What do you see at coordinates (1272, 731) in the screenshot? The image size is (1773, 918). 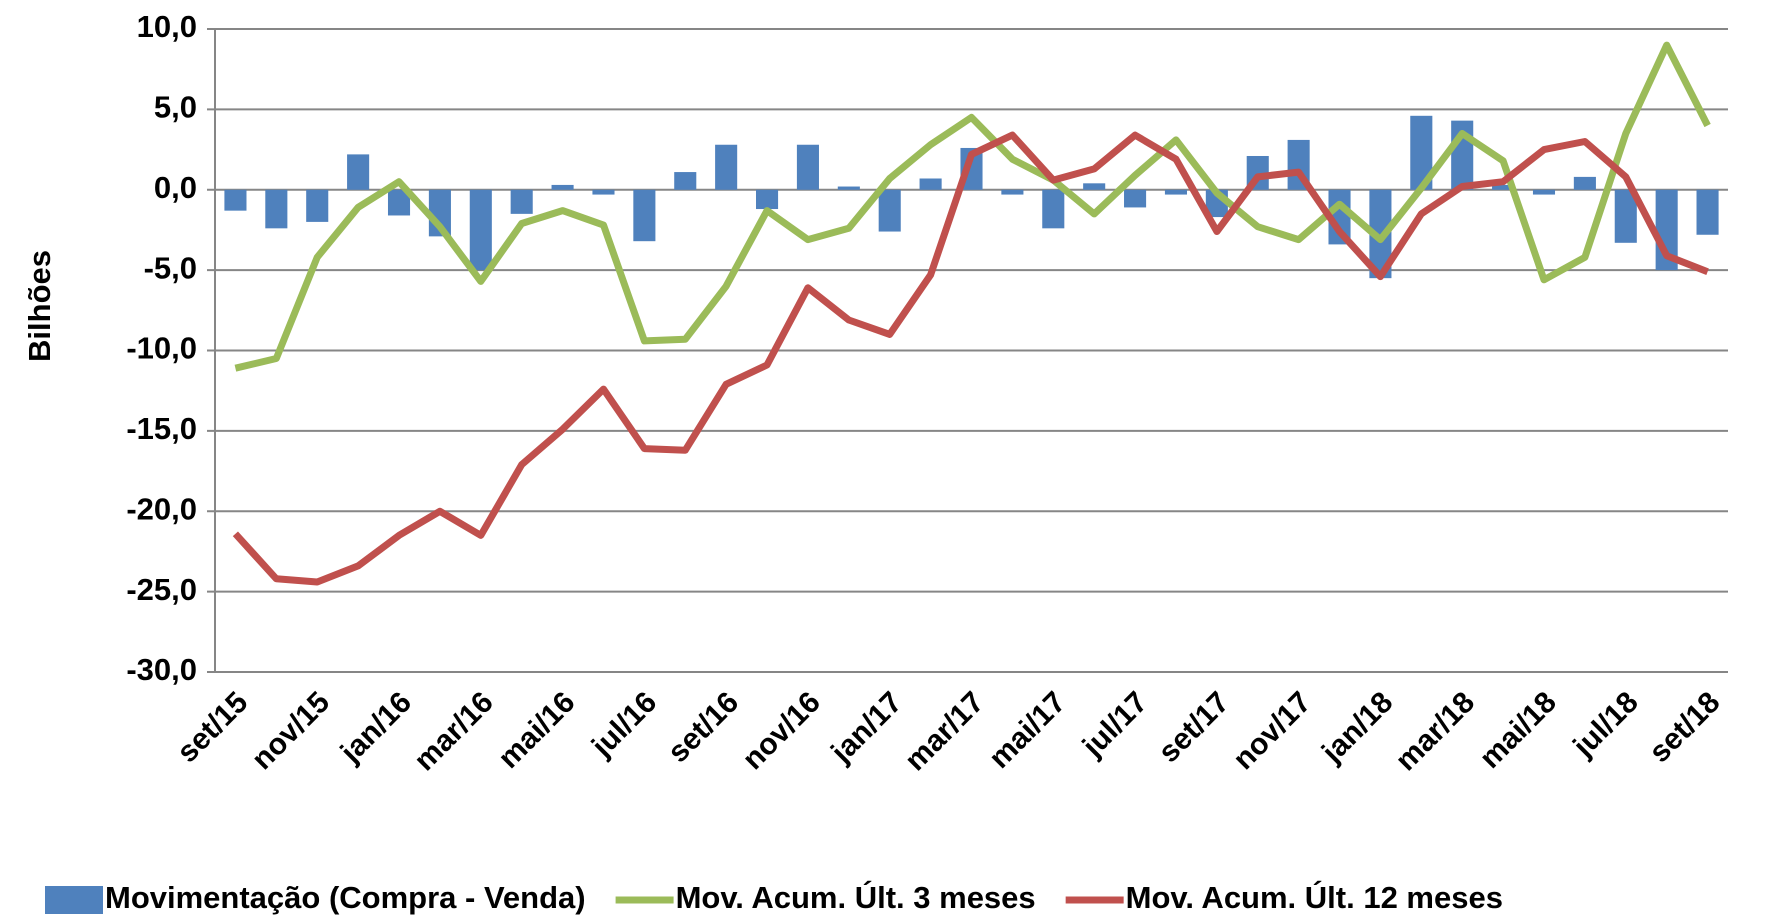 I see `x-tick-label: nov/17` at bounding box center [1272, 731].